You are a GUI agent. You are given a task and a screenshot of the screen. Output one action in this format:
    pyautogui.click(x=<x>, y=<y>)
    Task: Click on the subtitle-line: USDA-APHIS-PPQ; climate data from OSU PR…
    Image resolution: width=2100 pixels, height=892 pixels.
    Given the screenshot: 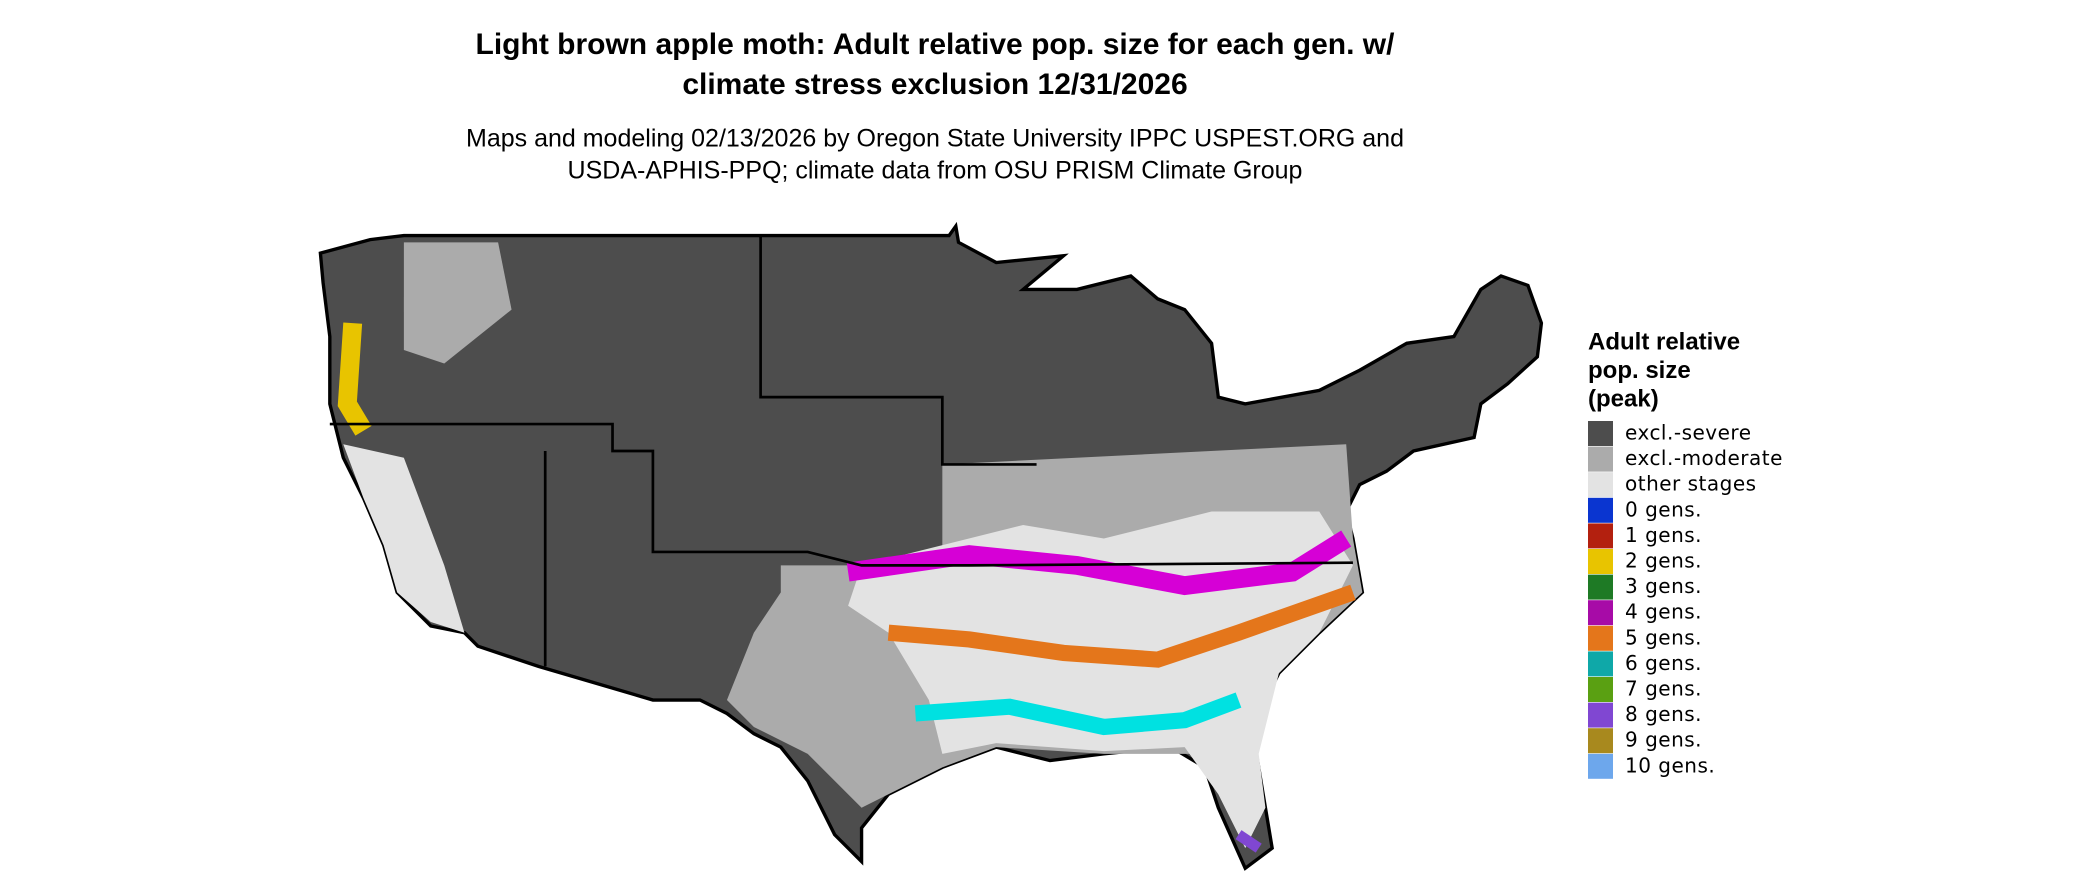 What is the action you would take?
    pyautogui.click(x=935, y=171)
    